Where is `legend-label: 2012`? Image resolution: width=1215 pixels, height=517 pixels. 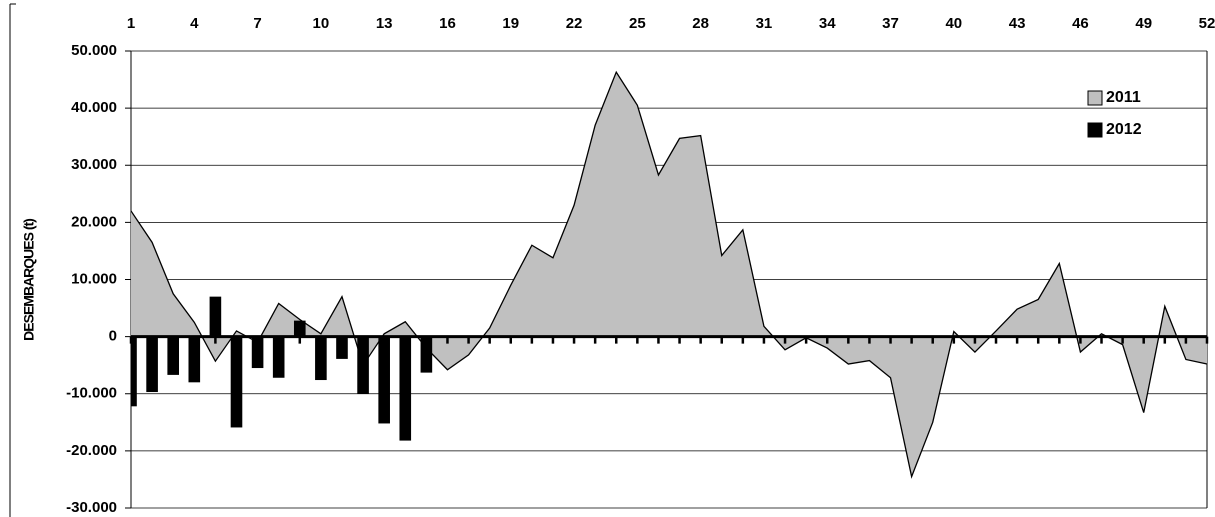
legend-label: 2012 is located at coordinates (1124, 129).